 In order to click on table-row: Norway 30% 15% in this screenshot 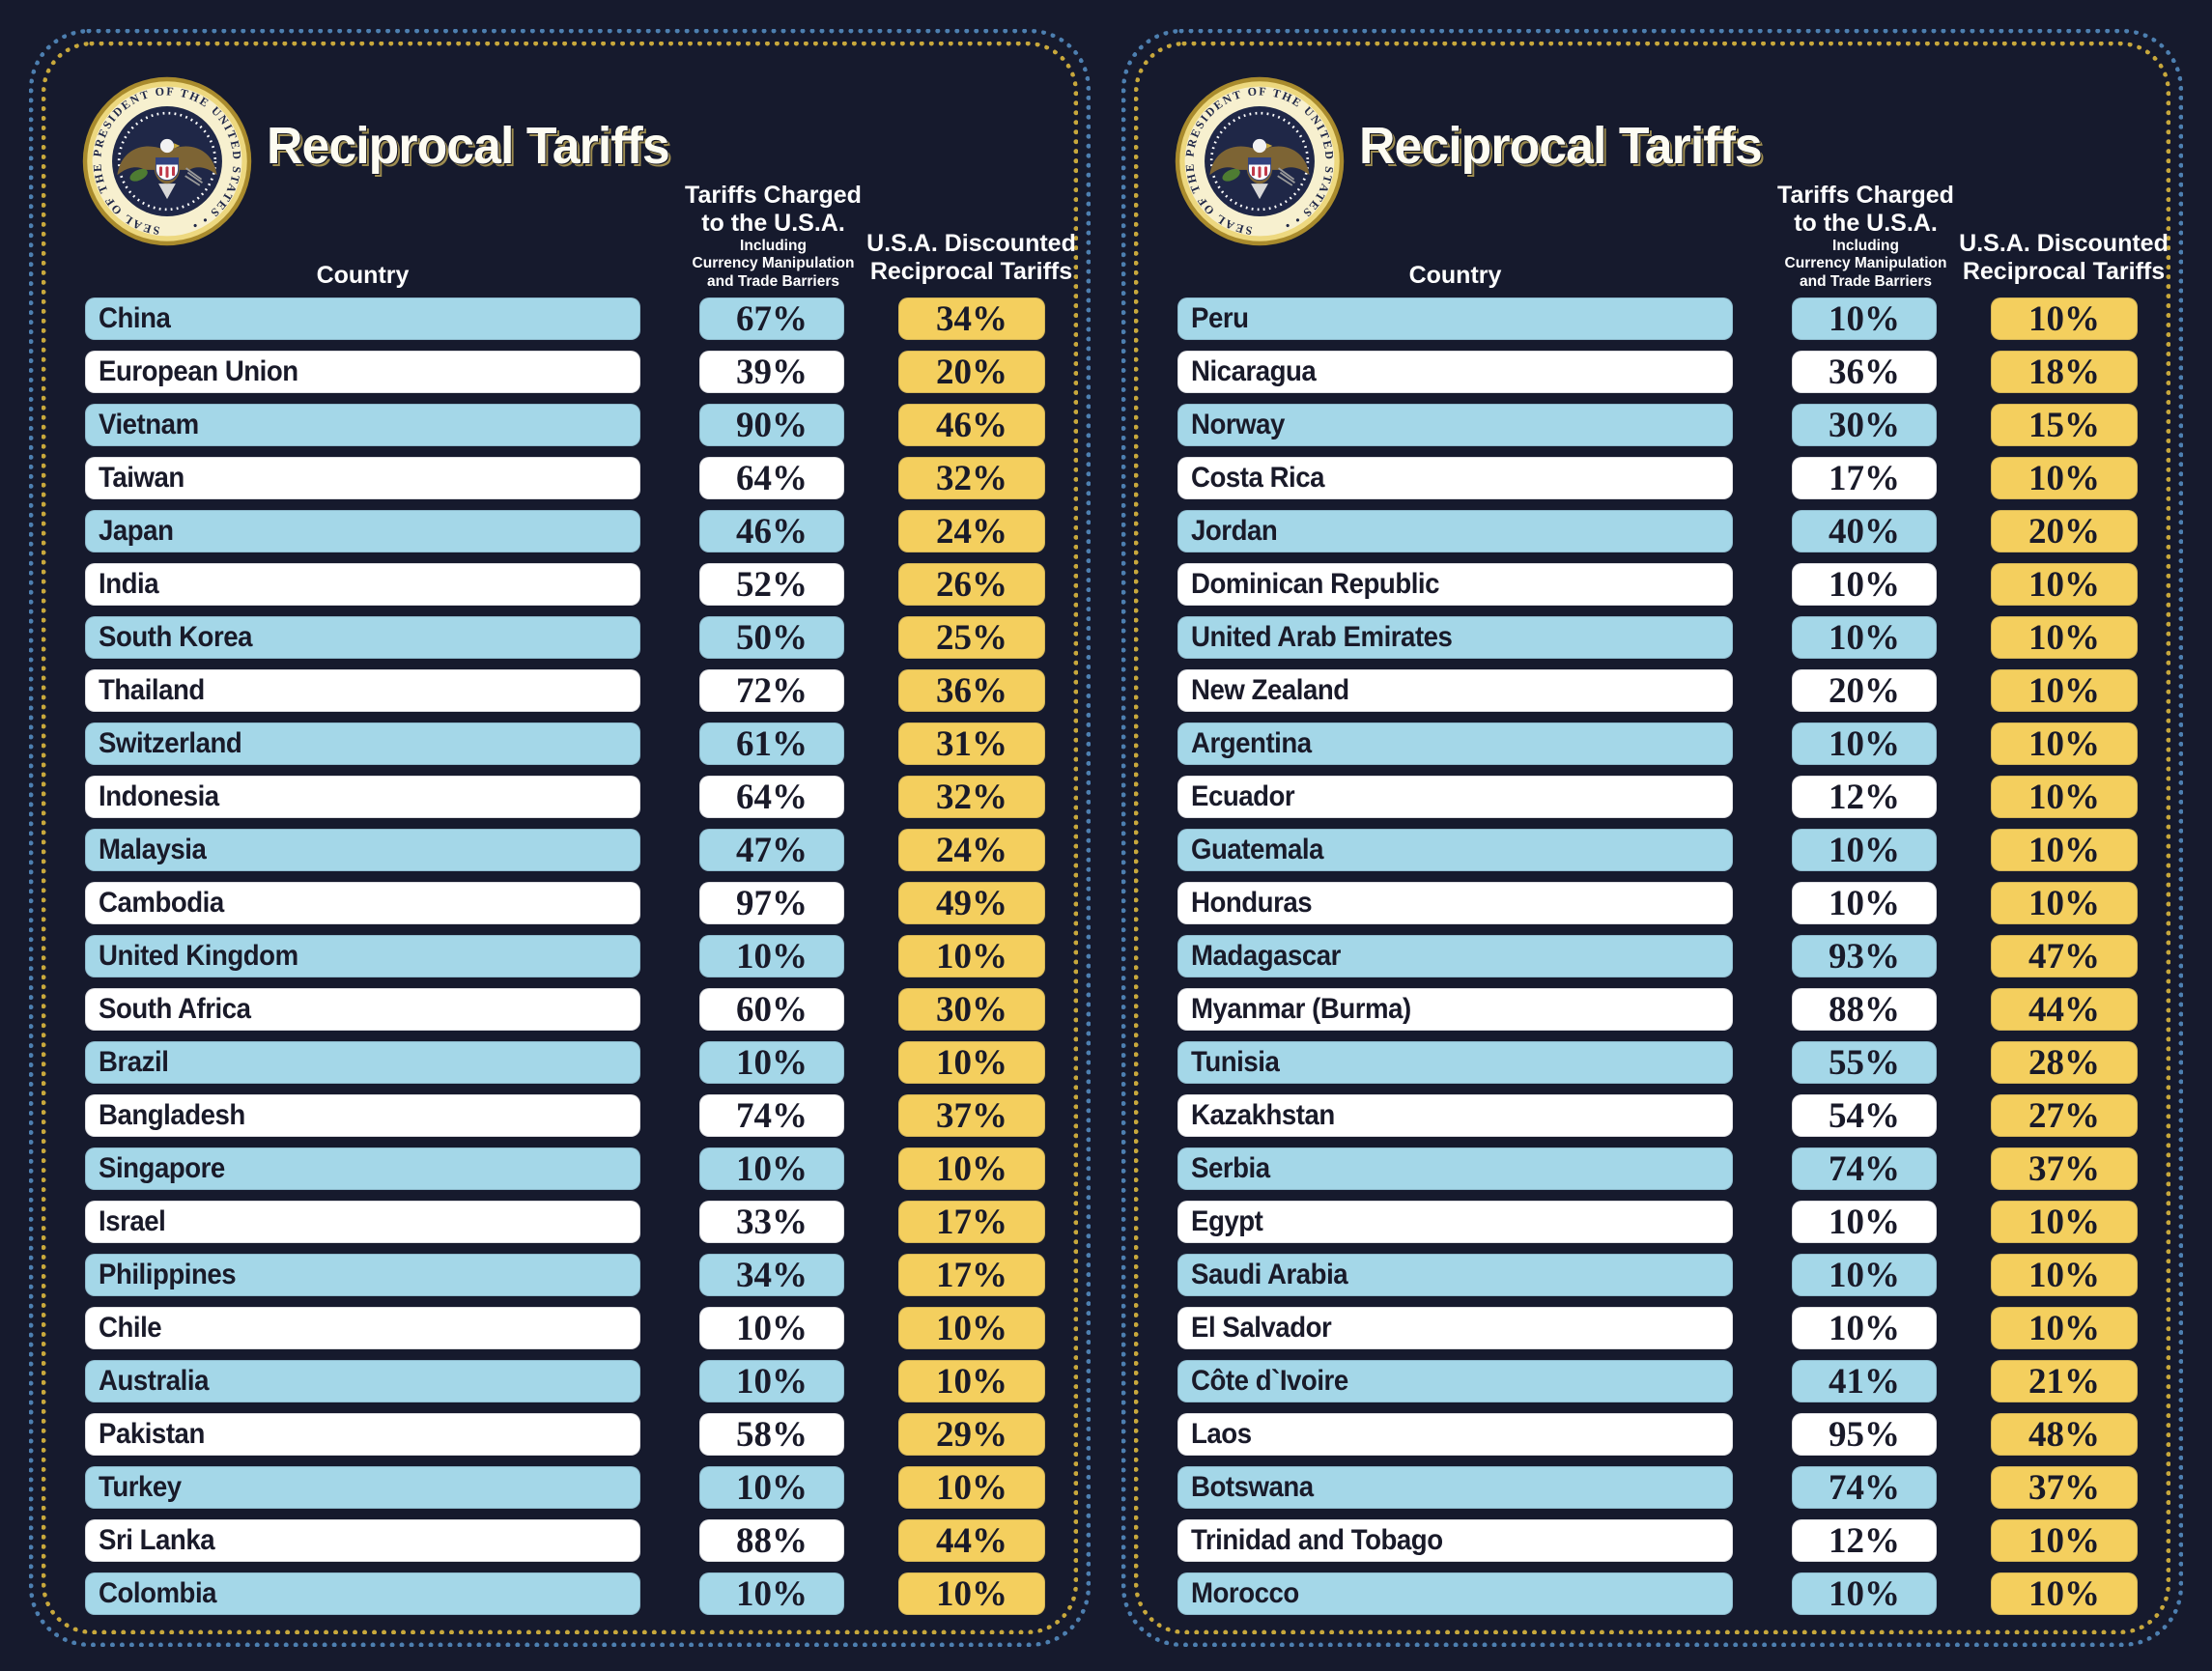, I will do `click(1677, 425)`.